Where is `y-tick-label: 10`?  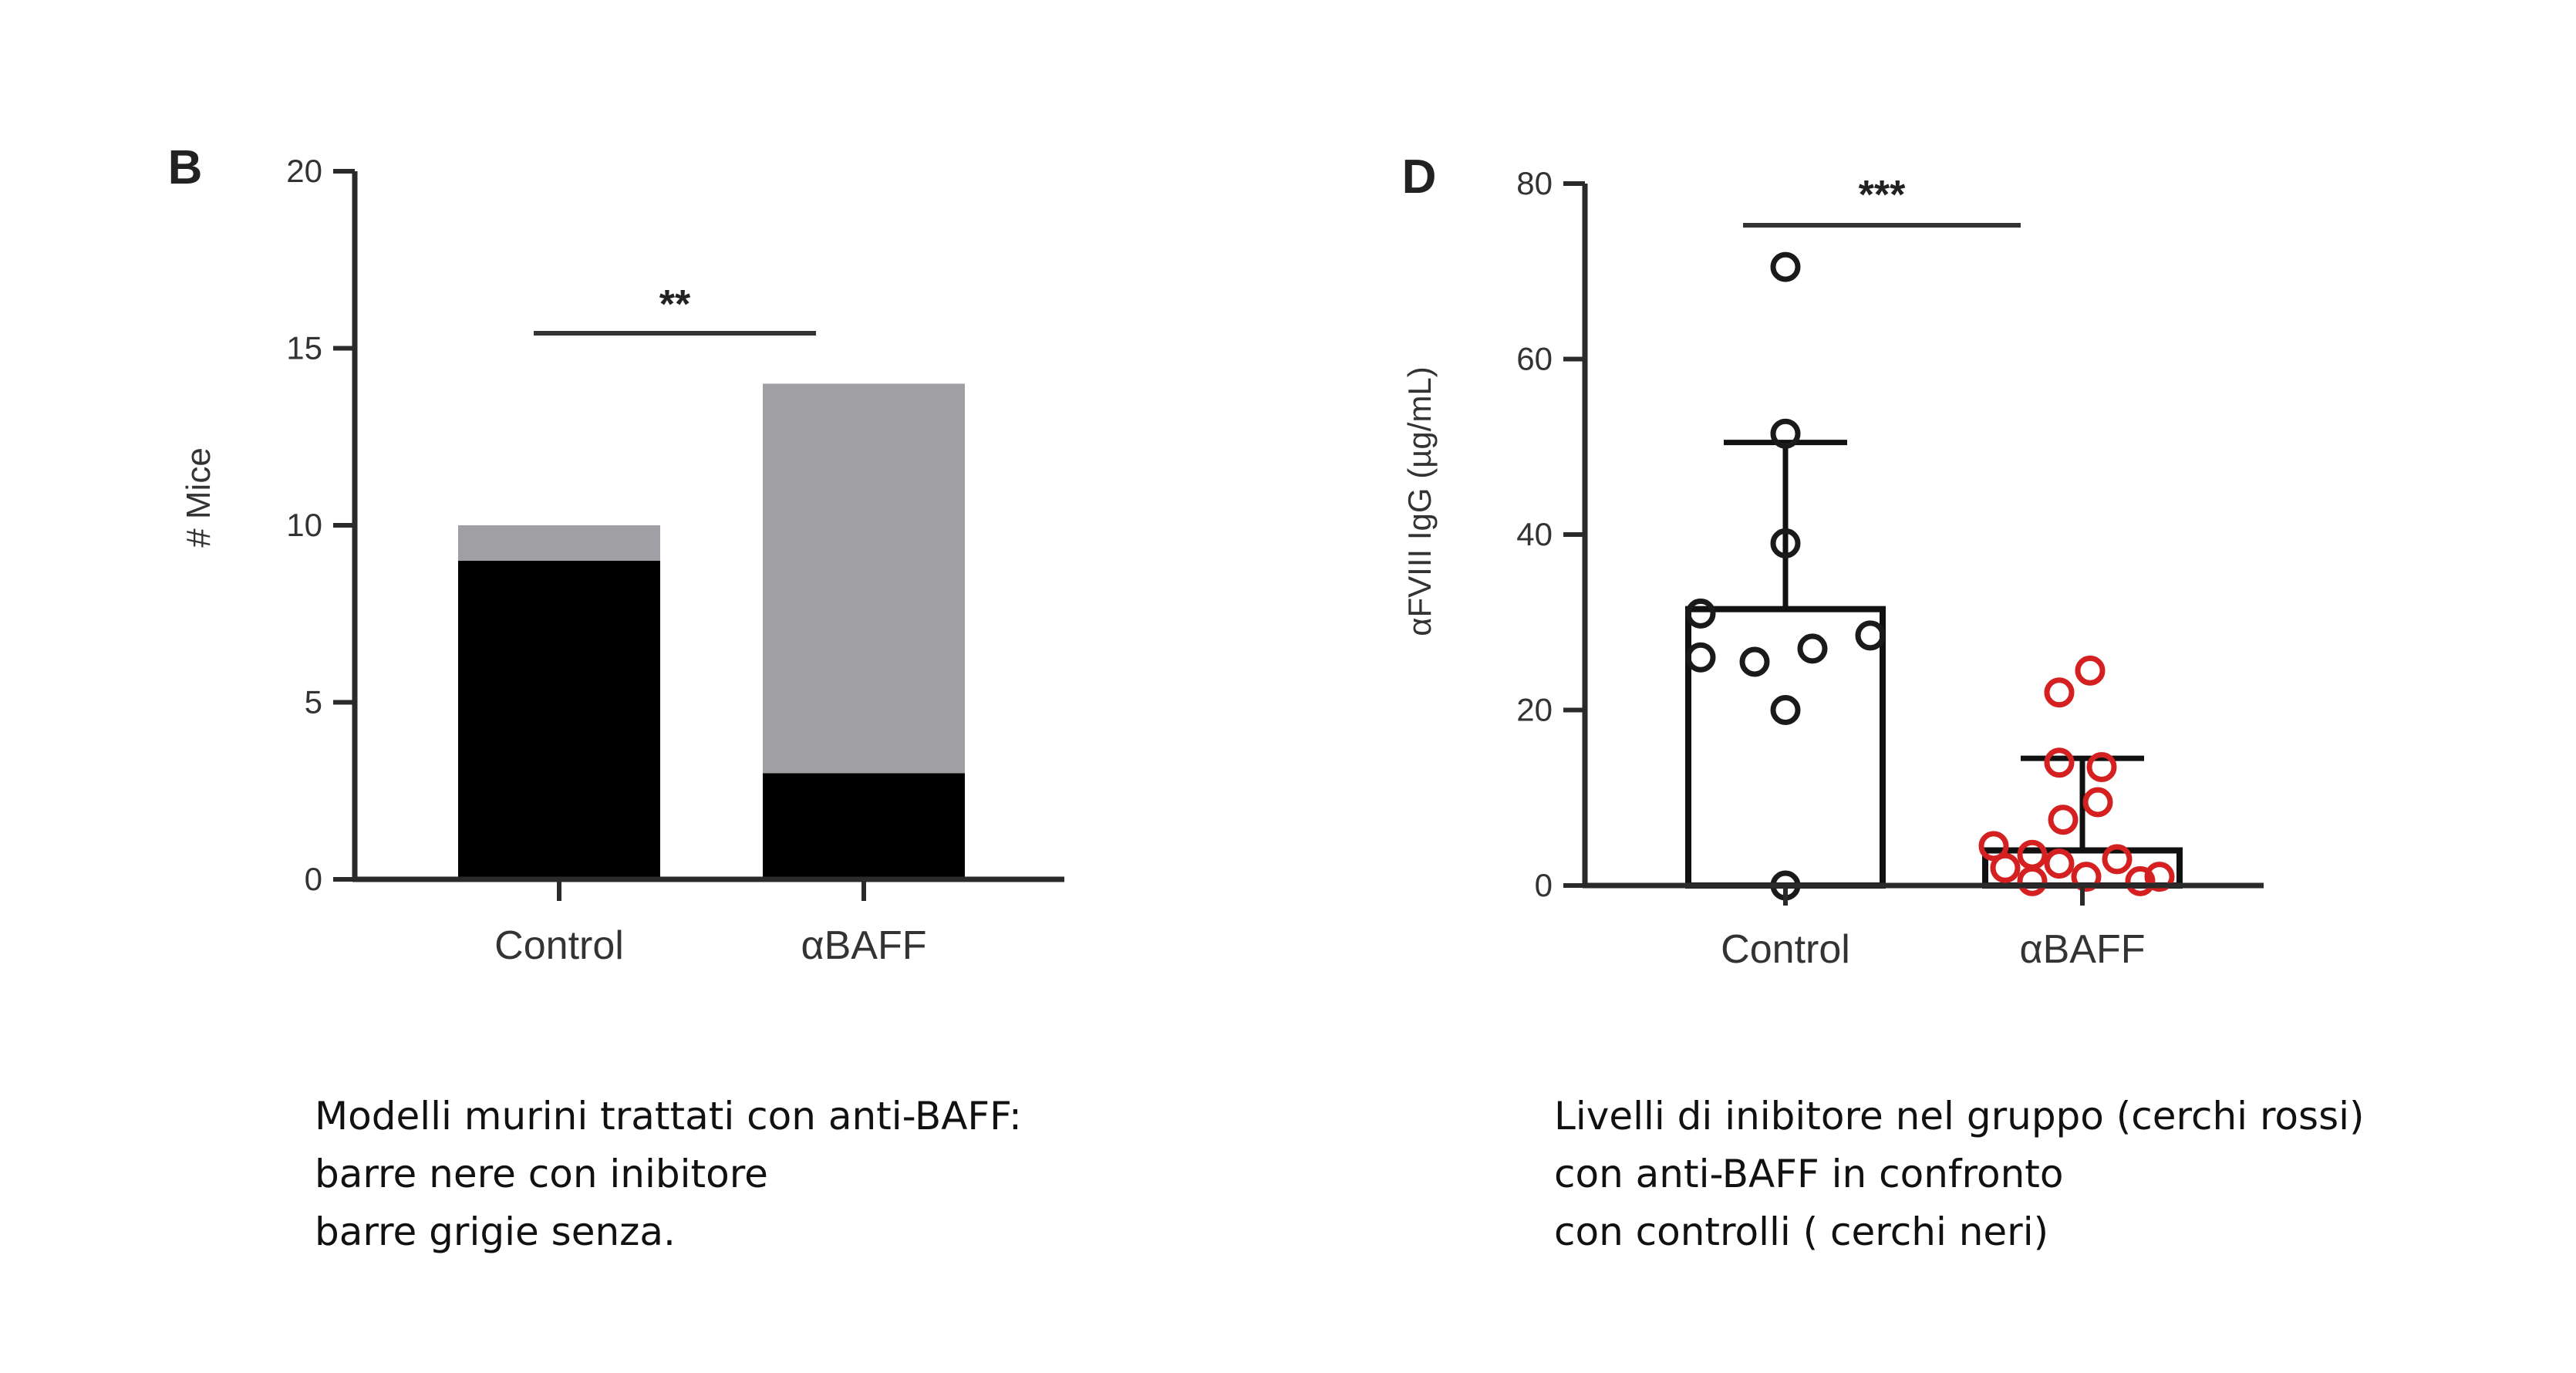 y-tick-label: 10 is located at coordinates (304, 525).